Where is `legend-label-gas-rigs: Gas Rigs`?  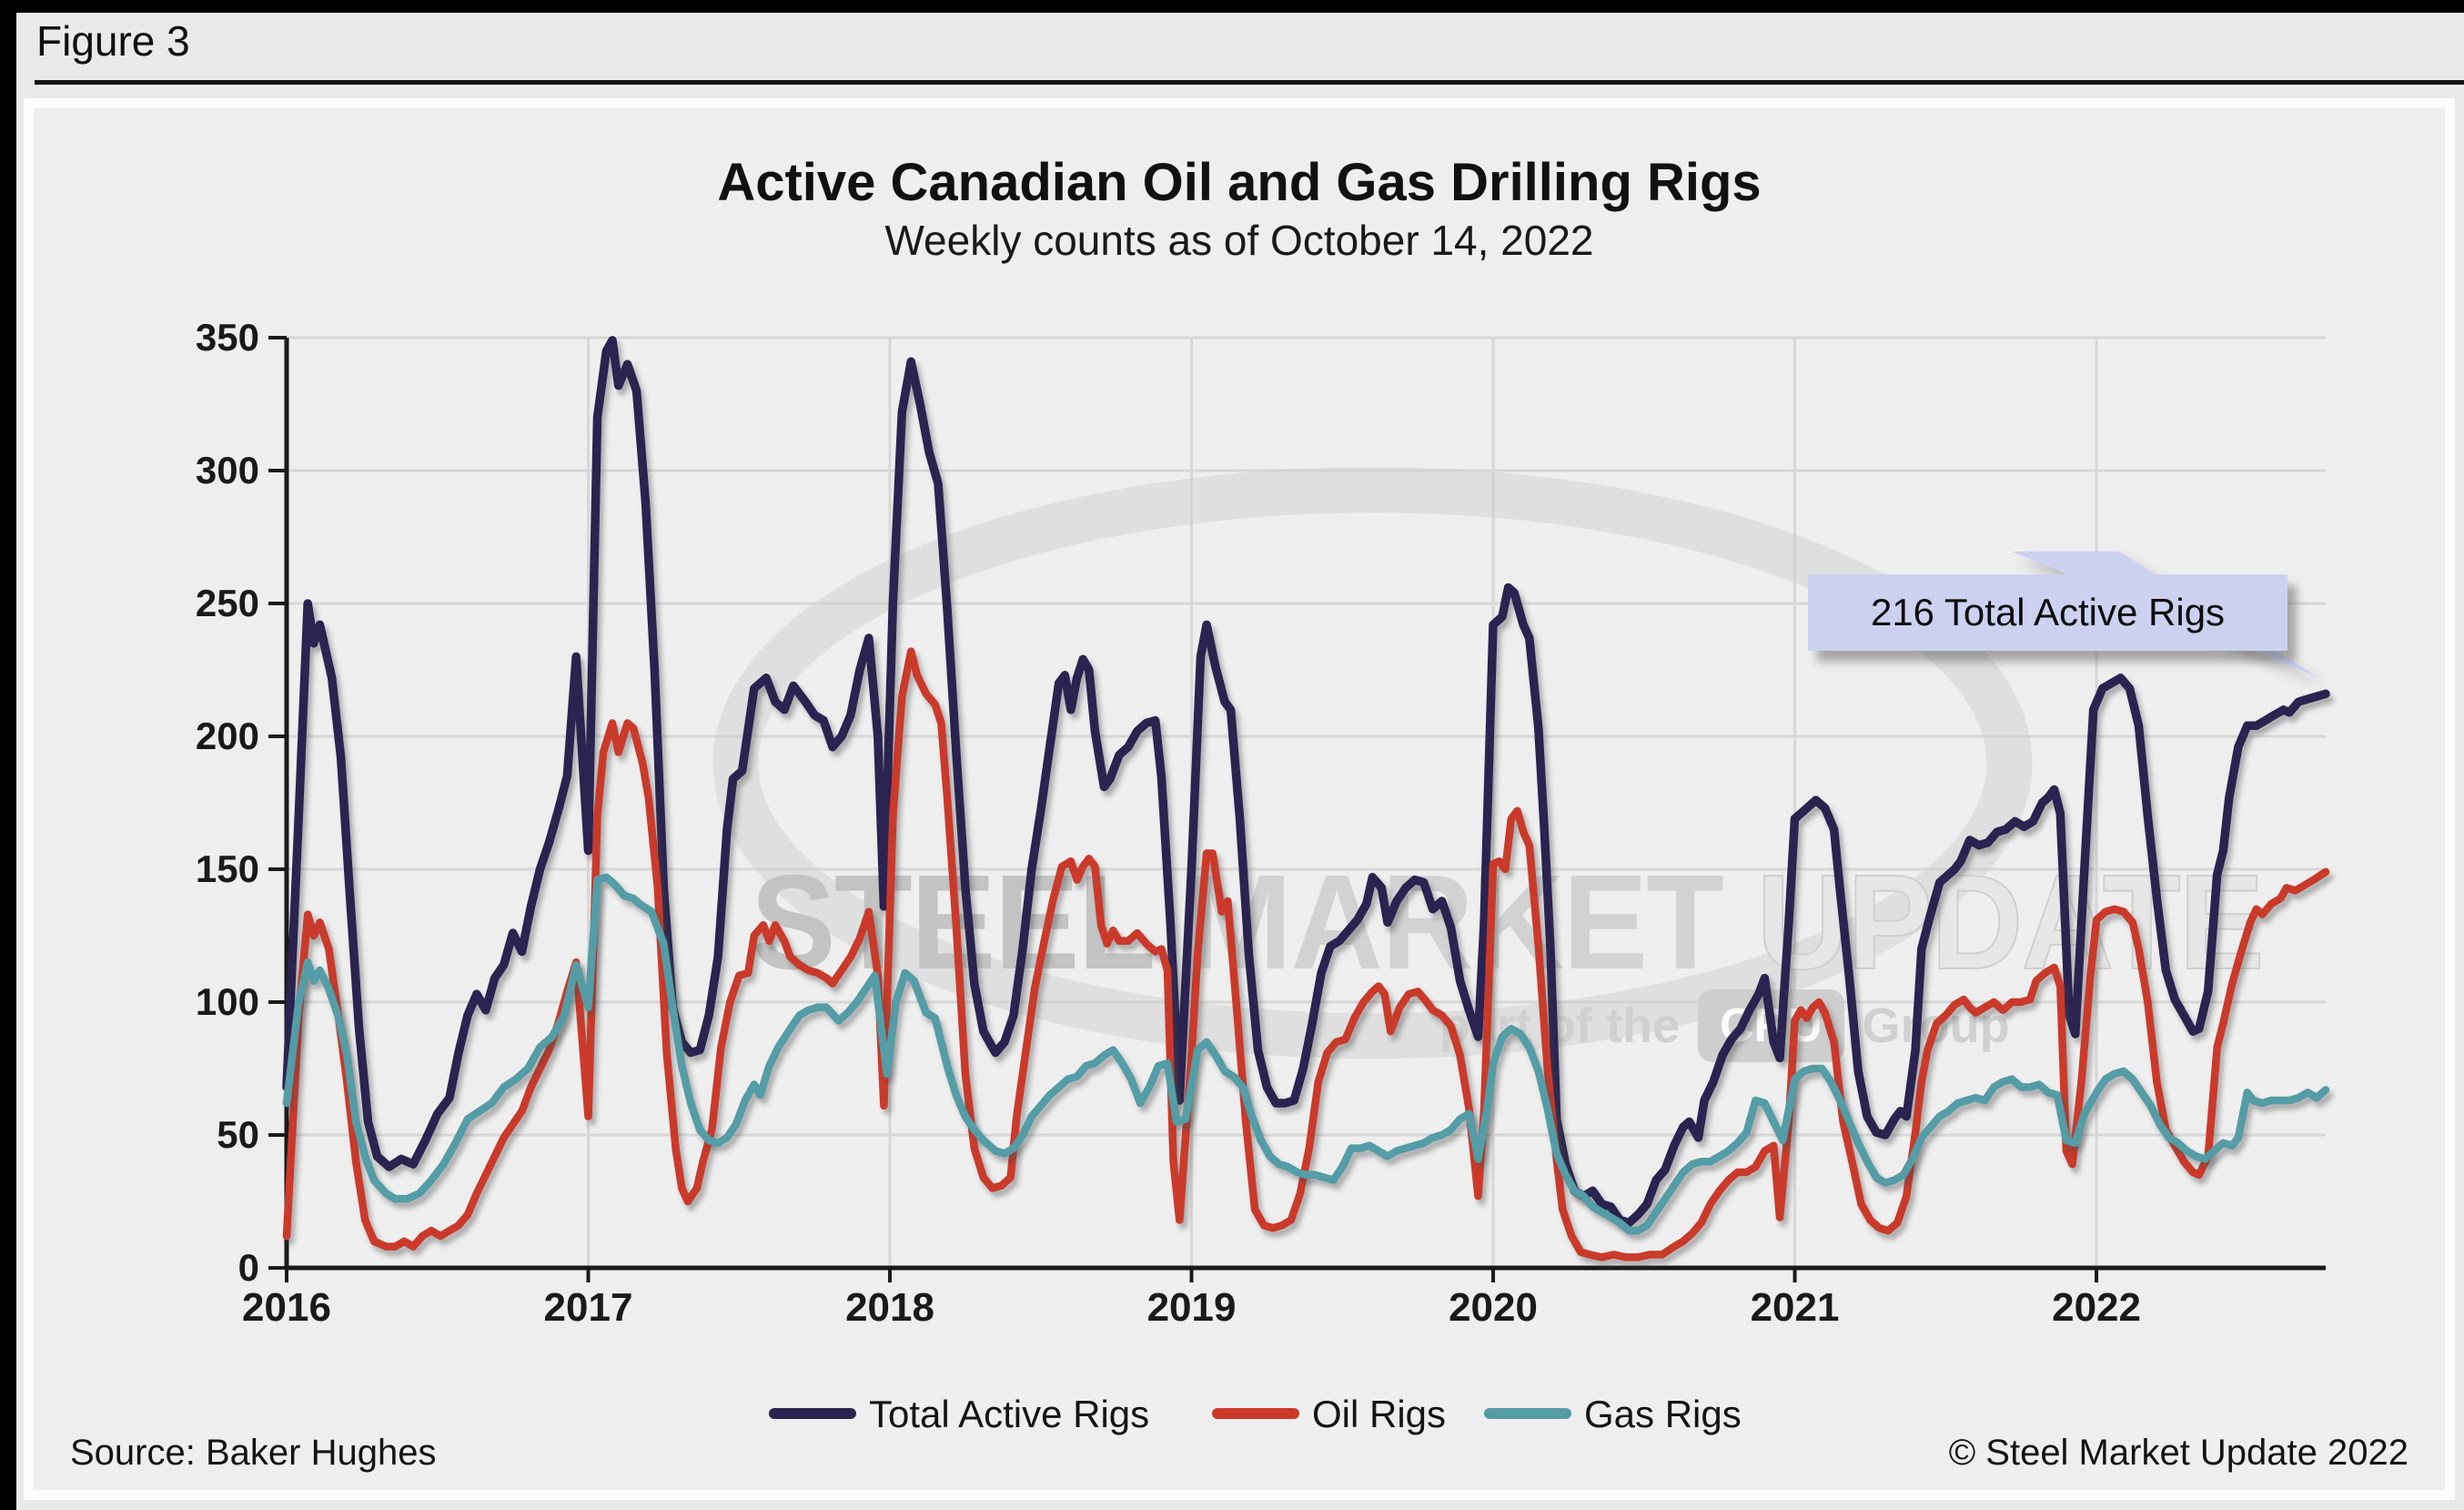
legend-label-gas-rigs: Gas Rigs is located at coordinates (1663, 1414).